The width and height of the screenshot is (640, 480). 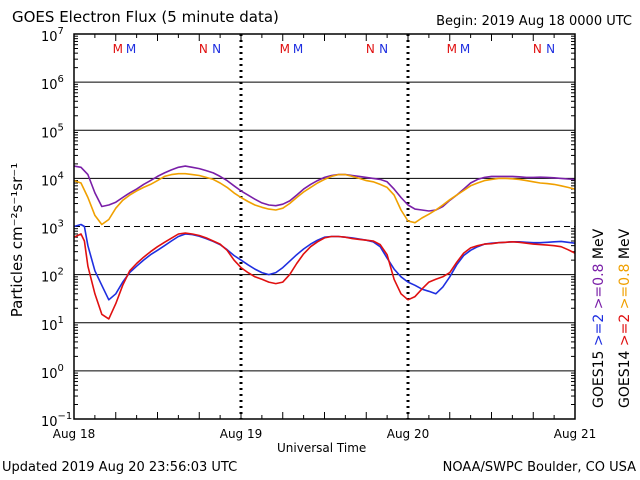 I want to click on updated-timestamp: Updated 2019 Aug 20 23:56:03 UTC, so click(x=120, y=467).